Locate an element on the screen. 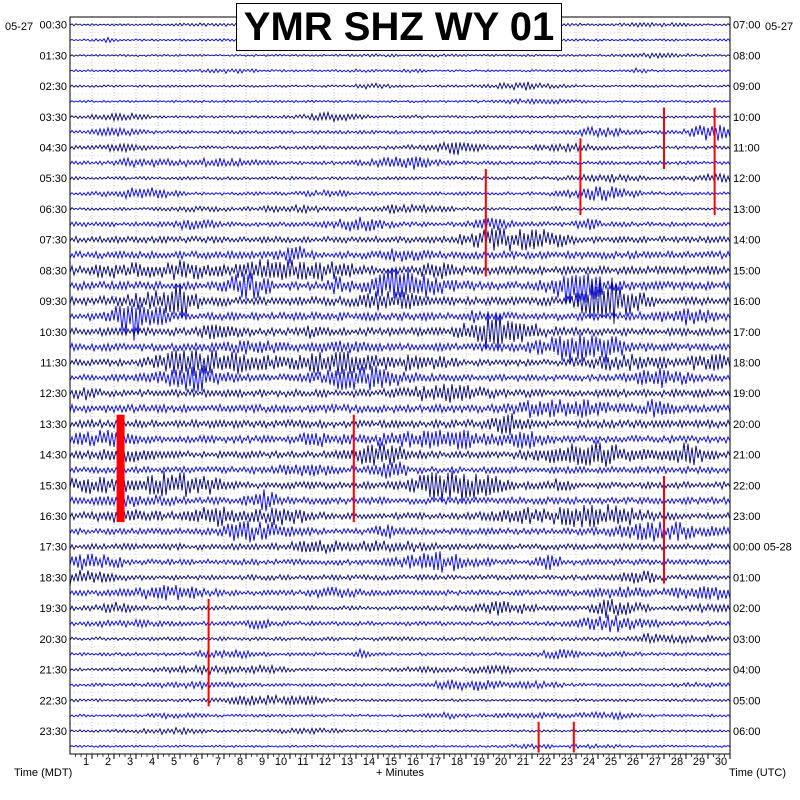 The height and width of the screenshot is (800, 800). left-tick-label: 02:30 is located at coordinates (53, 87).